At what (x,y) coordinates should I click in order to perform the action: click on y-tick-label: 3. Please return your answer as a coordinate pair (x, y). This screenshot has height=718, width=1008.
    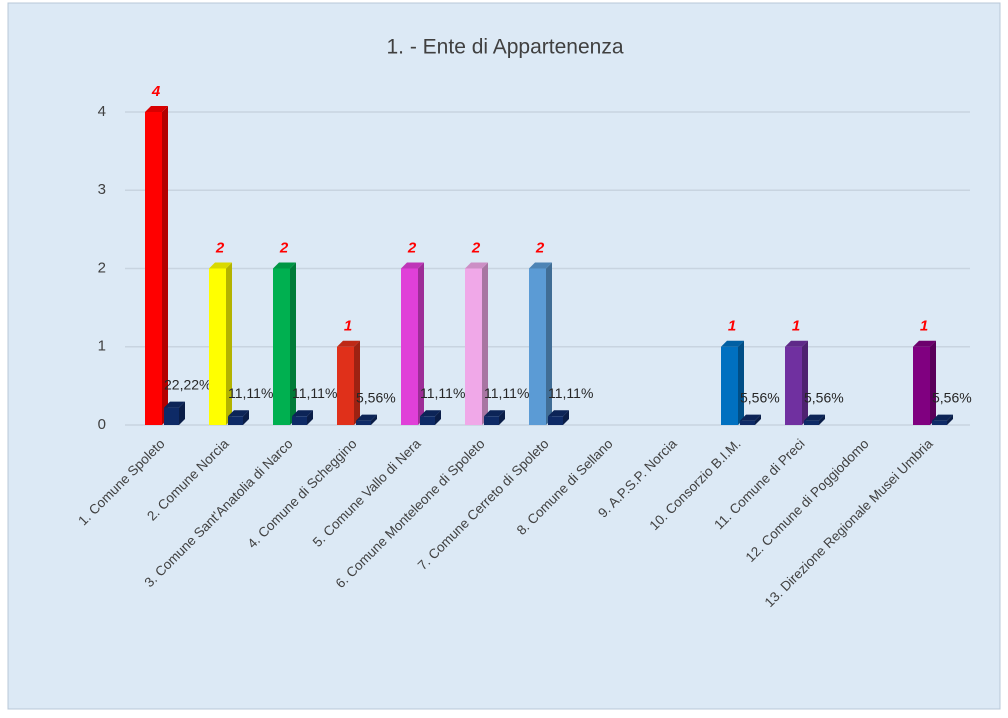
    Looking at the image, I should click on (102, 189).